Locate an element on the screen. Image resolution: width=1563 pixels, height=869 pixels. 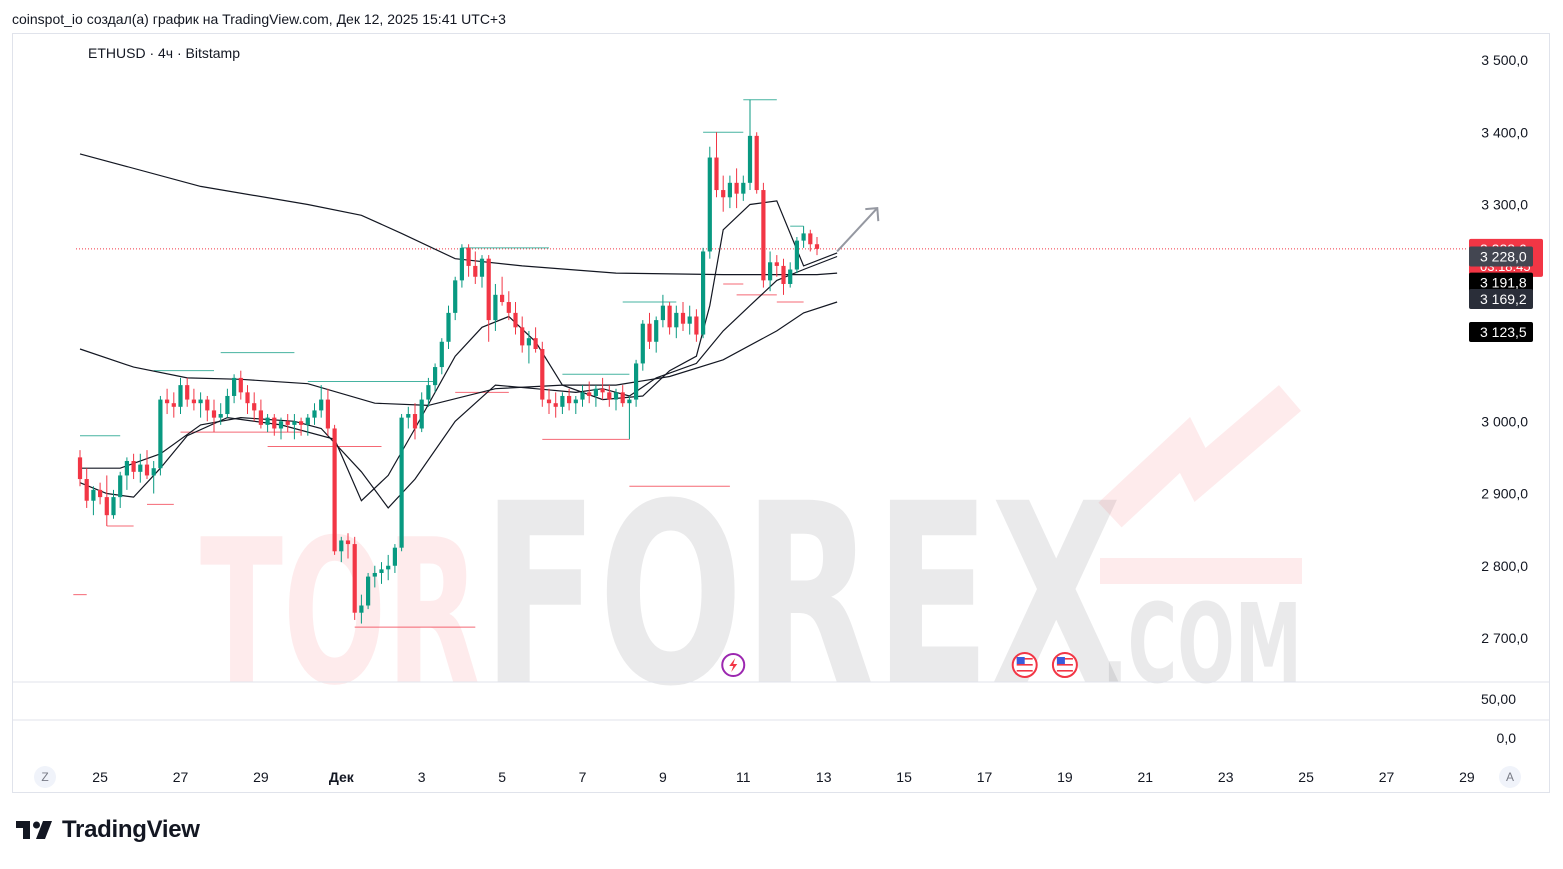
x-tick-label: 13 is located at coordinates (824, 777).